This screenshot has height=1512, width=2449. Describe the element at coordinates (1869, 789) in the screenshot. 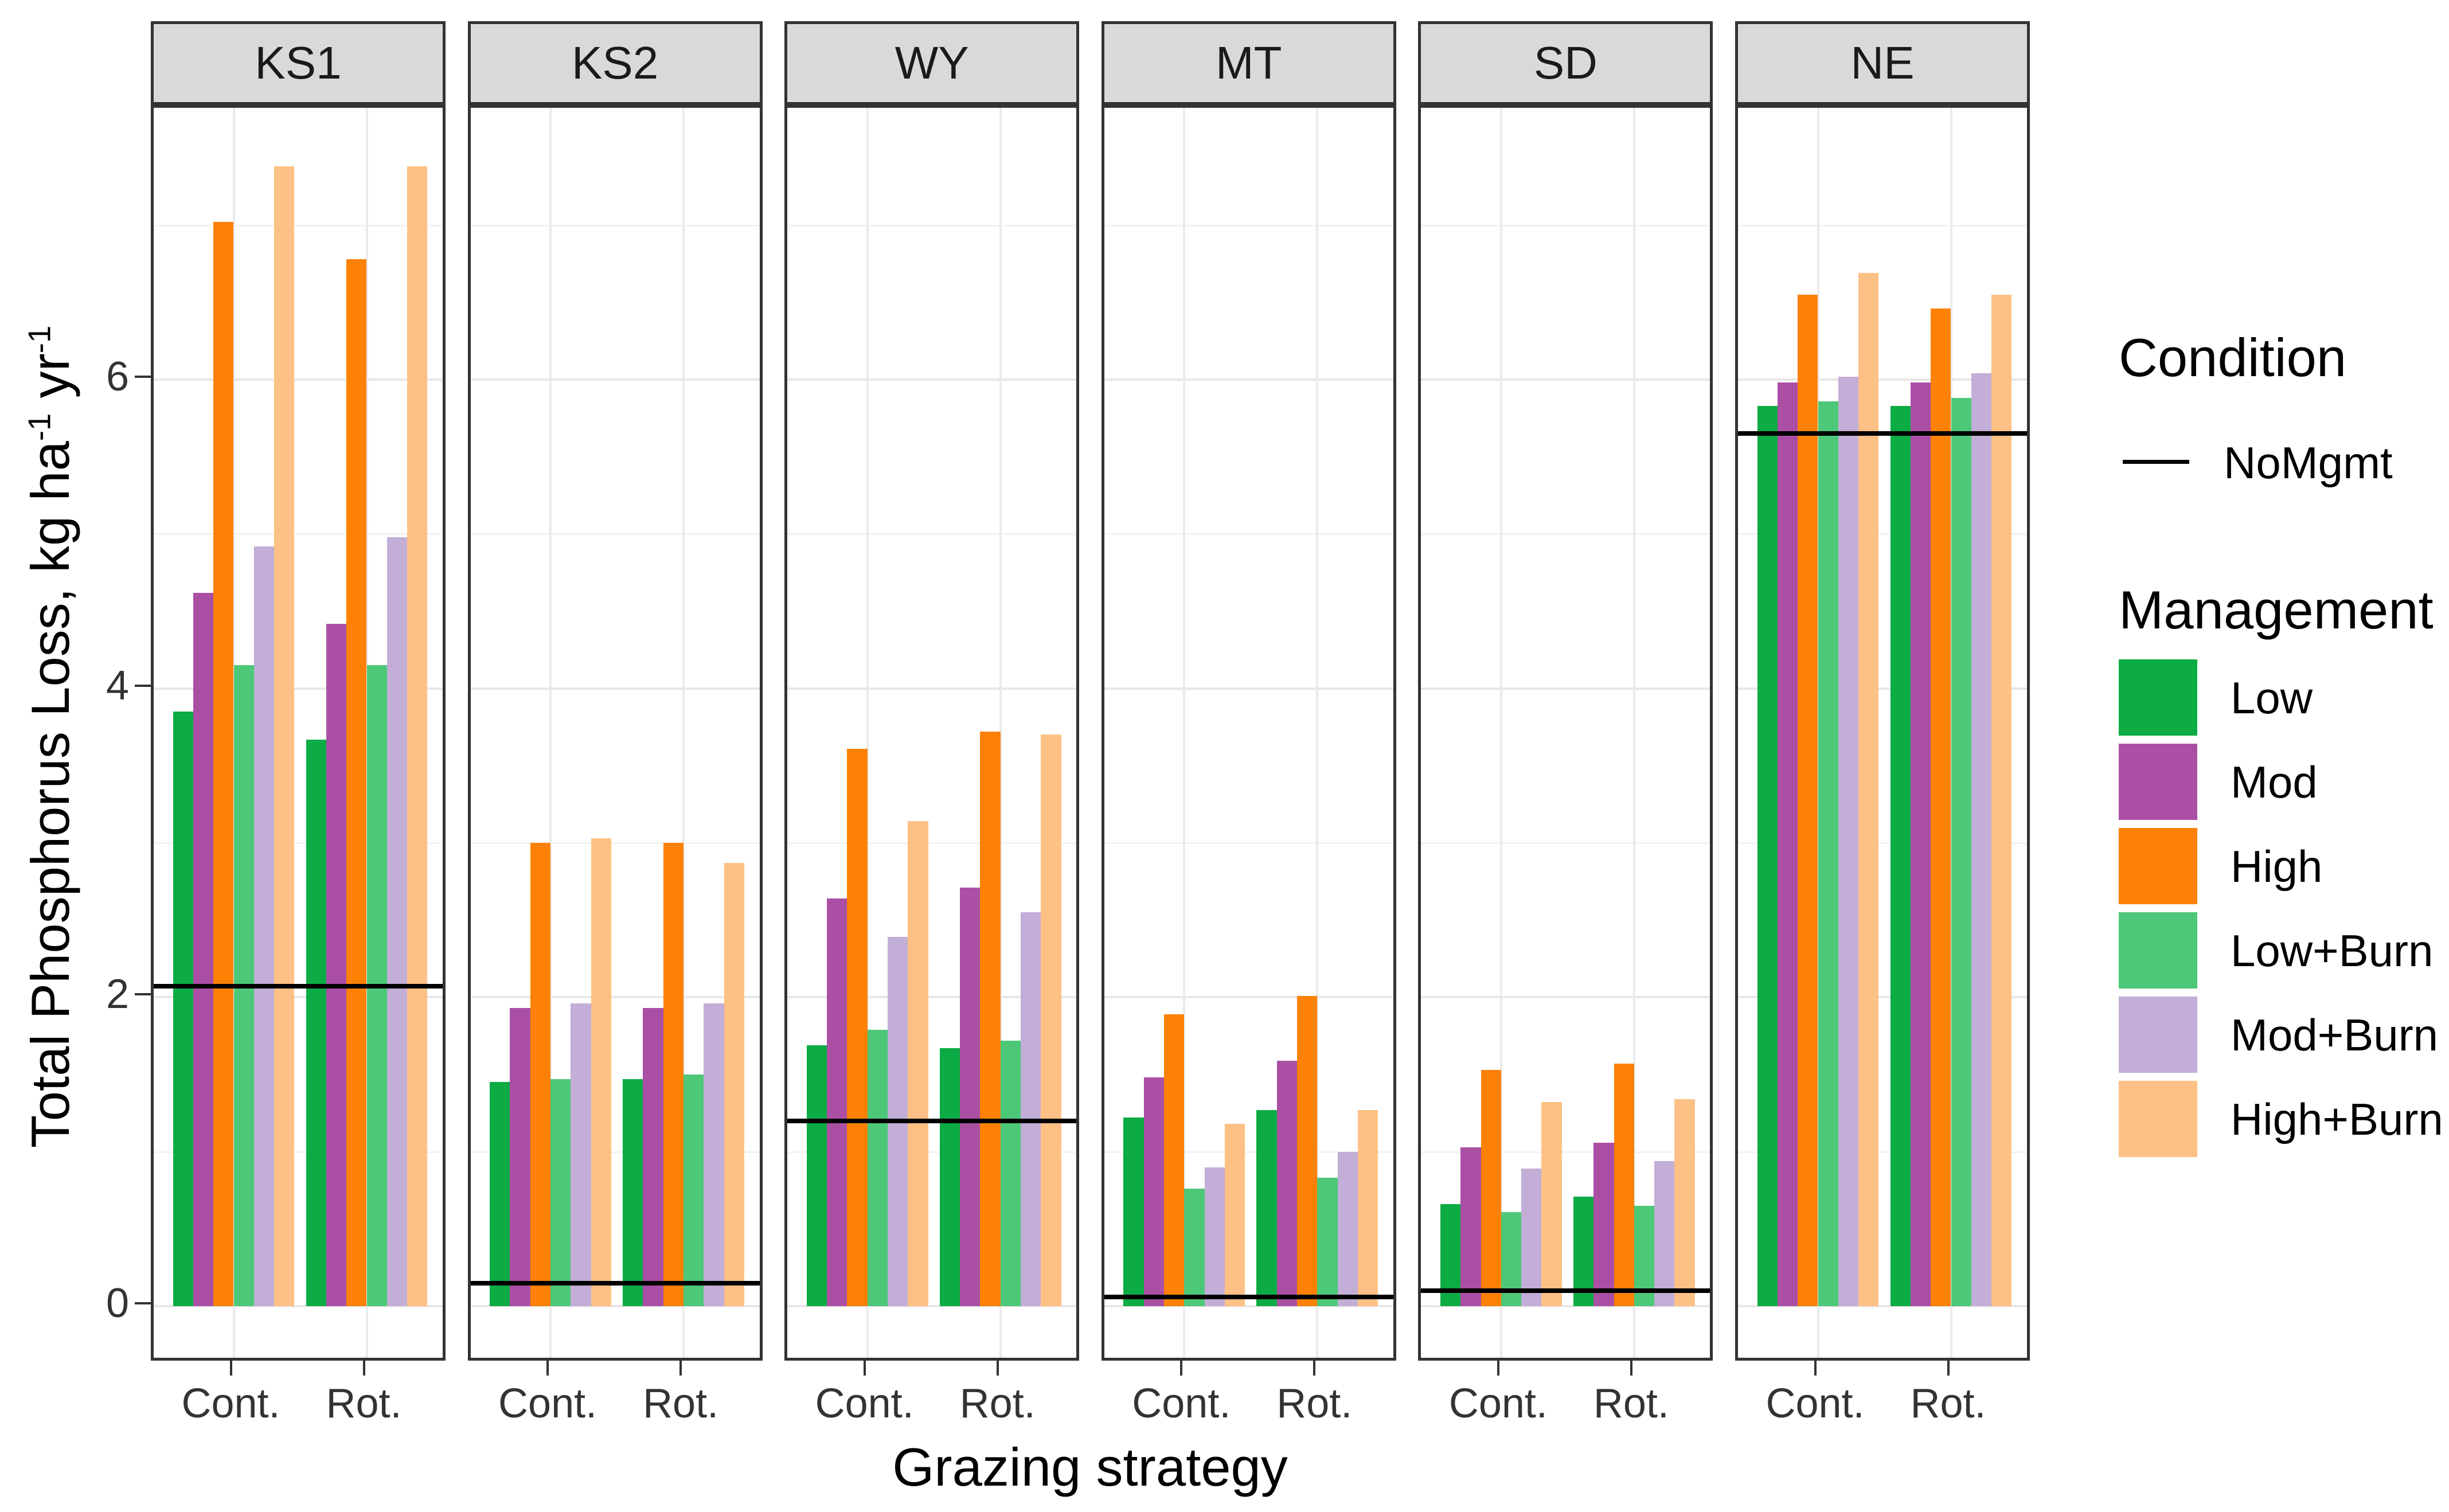

I see `bar-ne-cont-high-burn` at that location.